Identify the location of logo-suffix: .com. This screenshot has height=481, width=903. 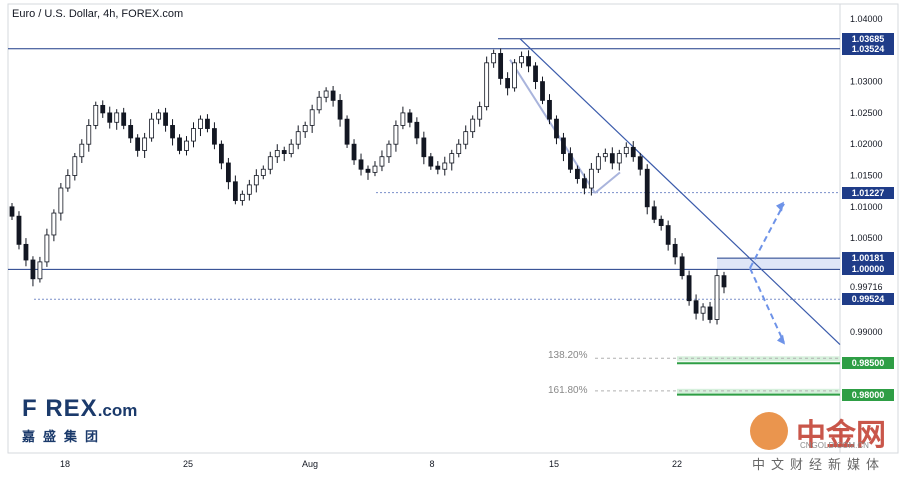
(117, 410).